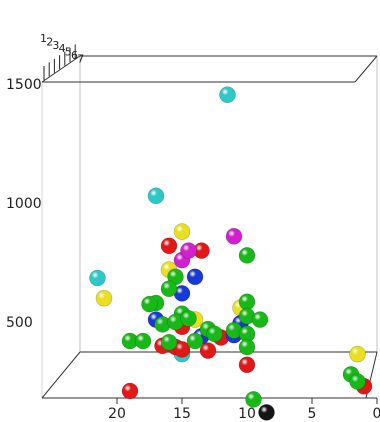  What do you see at coordinates (68, 52) in the screenshot?
I see `depth-tick-label: 5` at bounding box center [68, 52].